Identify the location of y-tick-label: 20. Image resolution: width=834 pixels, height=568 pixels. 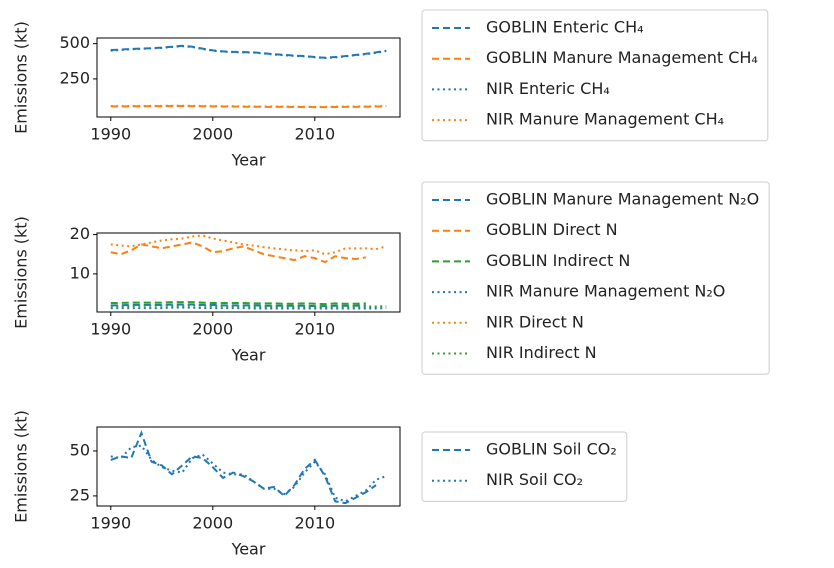
(80, 233).